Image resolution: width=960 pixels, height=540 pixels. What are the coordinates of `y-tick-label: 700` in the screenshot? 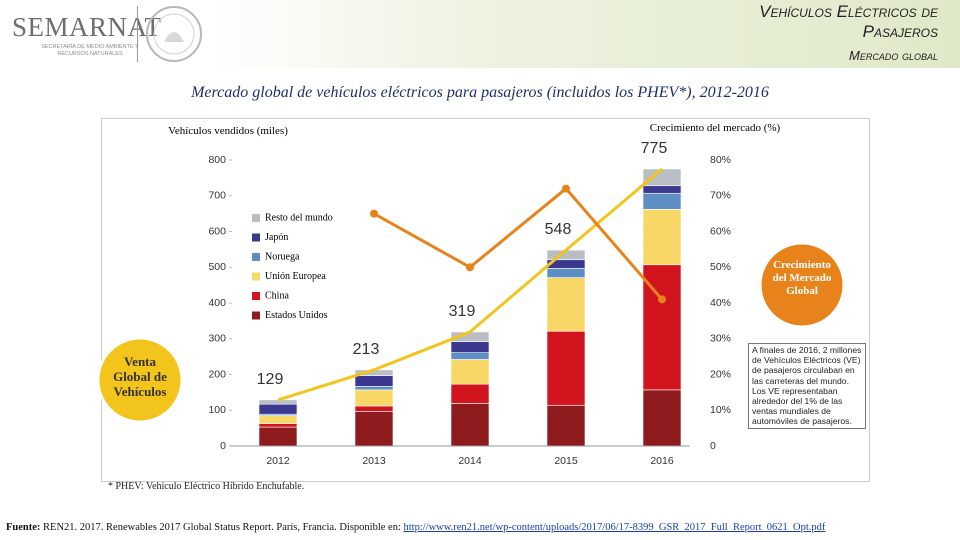 It's located at (217, 196).